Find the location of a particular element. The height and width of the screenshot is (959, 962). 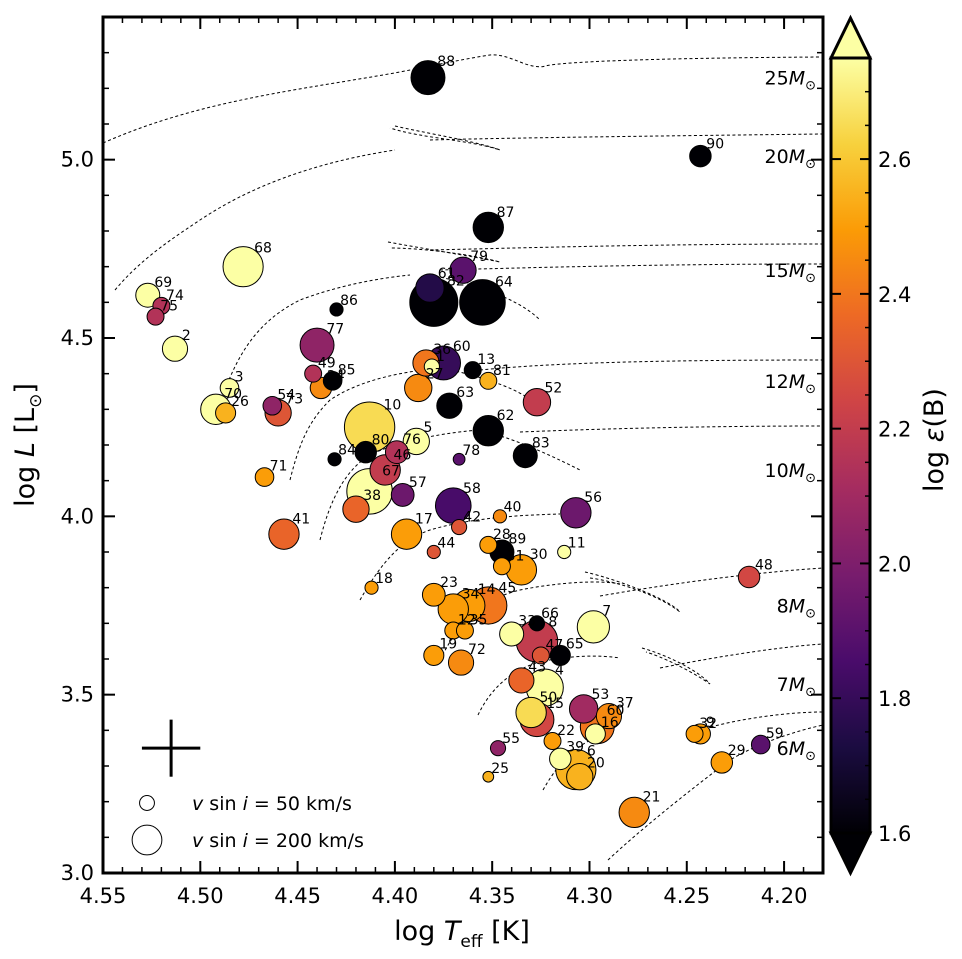

point-label: 39 is located at coordinates (575, 747).